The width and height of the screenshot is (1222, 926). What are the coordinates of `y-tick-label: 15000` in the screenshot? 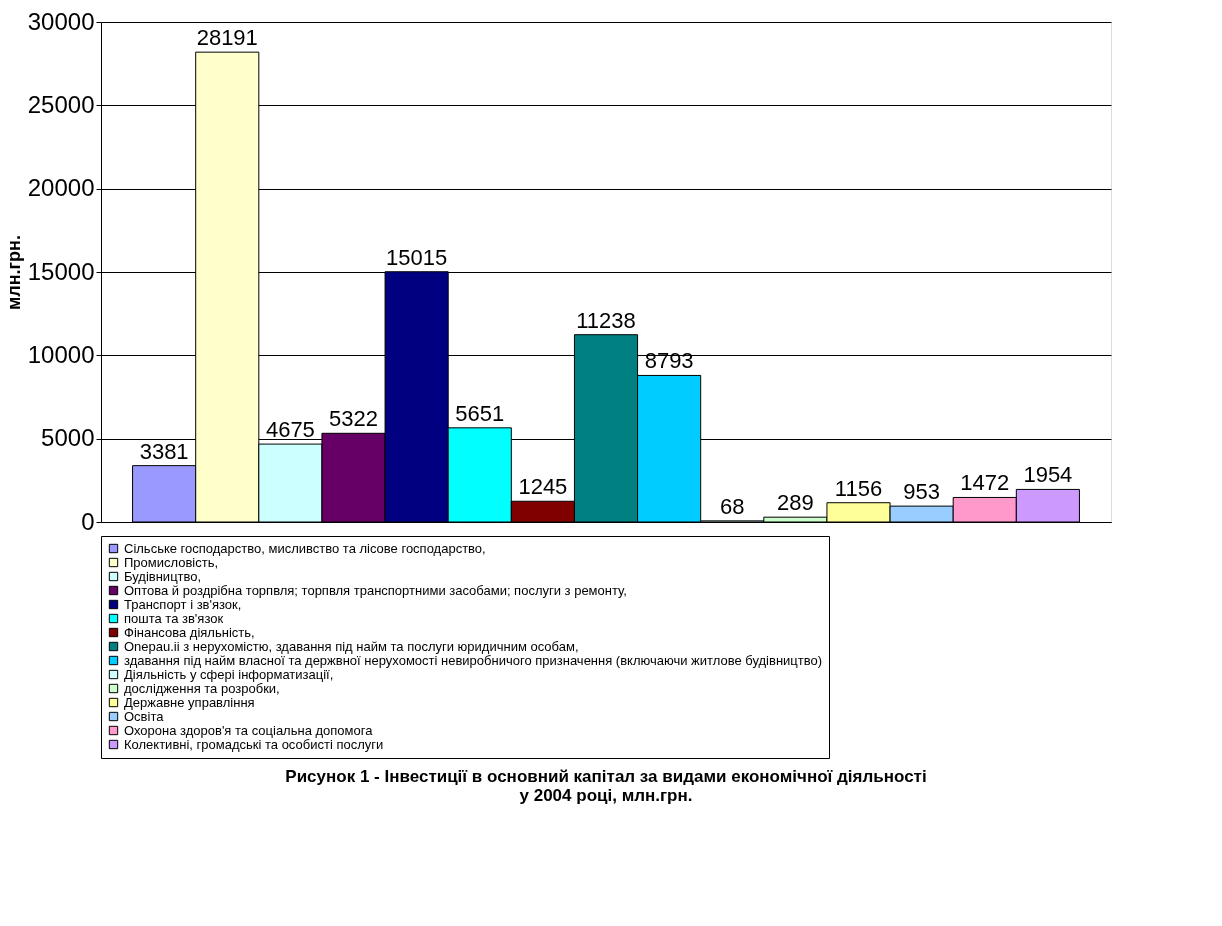 It's located at (61, 271).